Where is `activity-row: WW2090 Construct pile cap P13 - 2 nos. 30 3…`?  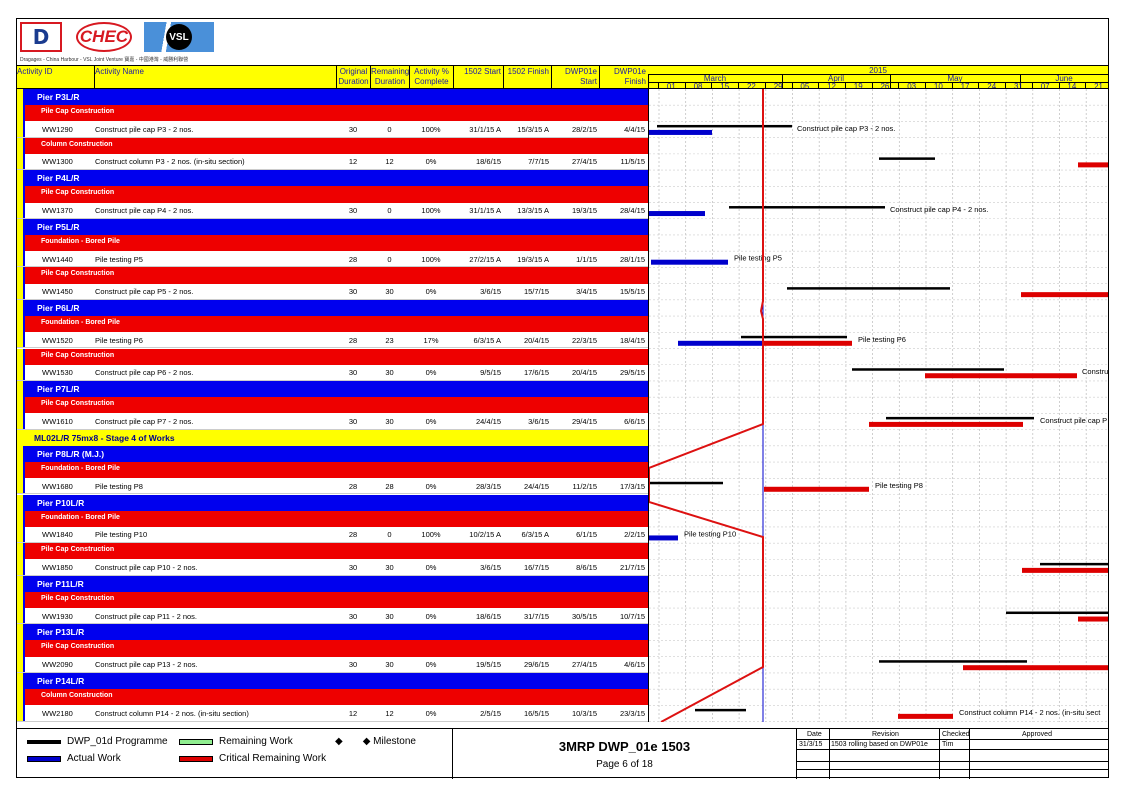 activity-row: WW2090 Construct pile cap P13 - 2 nos. 30 3… is located at coordinates (332, 664).